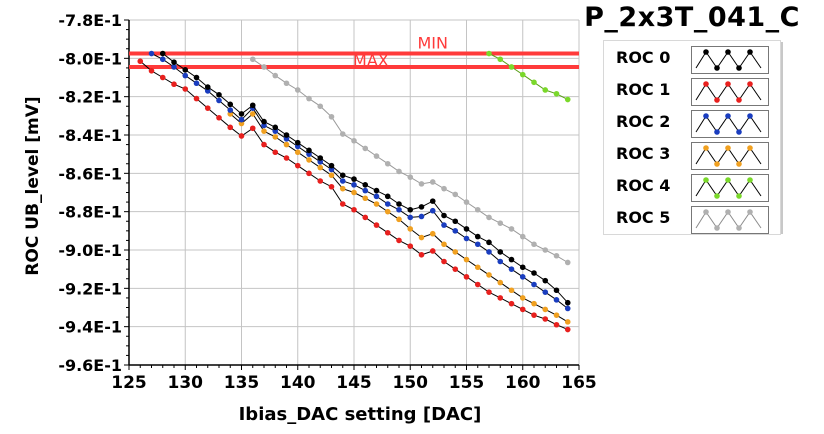  Describe the element at coordinates (354, 52) in the screenshot. I see `reference-lines: MIN MAX` at that location.